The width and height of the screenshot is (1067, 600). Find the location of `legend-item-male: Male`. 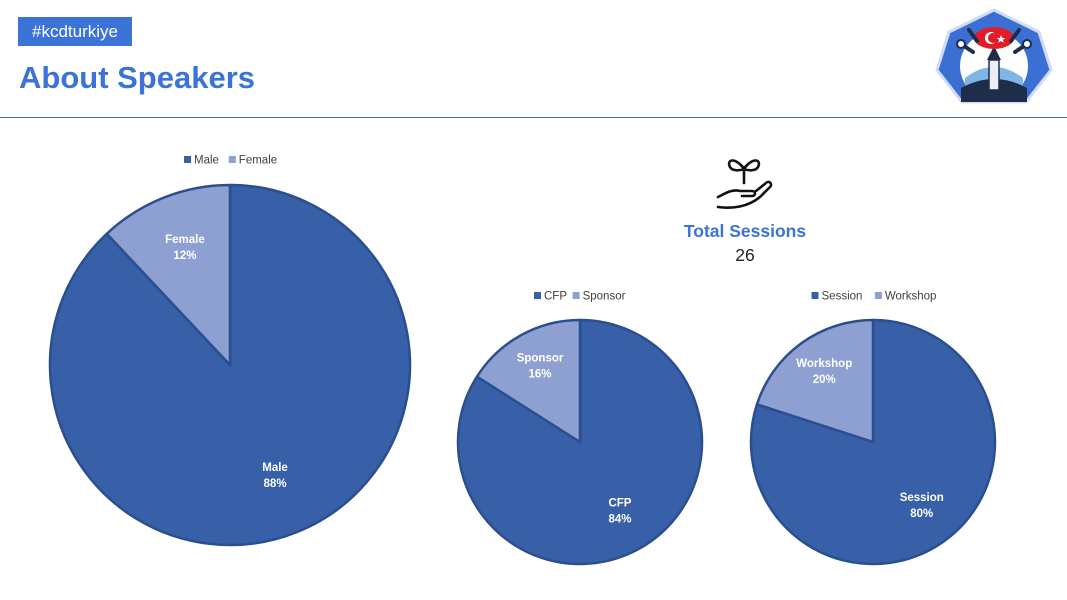

legend-item-male: Male is located at coordinates (201, 161).